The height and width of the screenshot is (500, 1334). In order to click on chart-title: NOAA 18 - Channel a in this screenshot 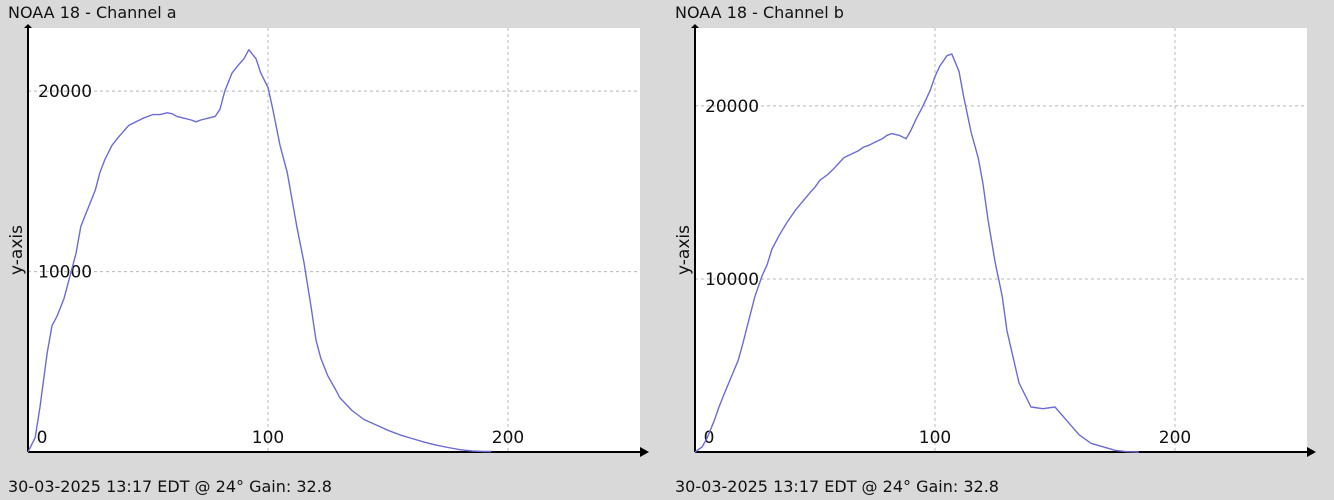, I will do `click(92, 12)`.